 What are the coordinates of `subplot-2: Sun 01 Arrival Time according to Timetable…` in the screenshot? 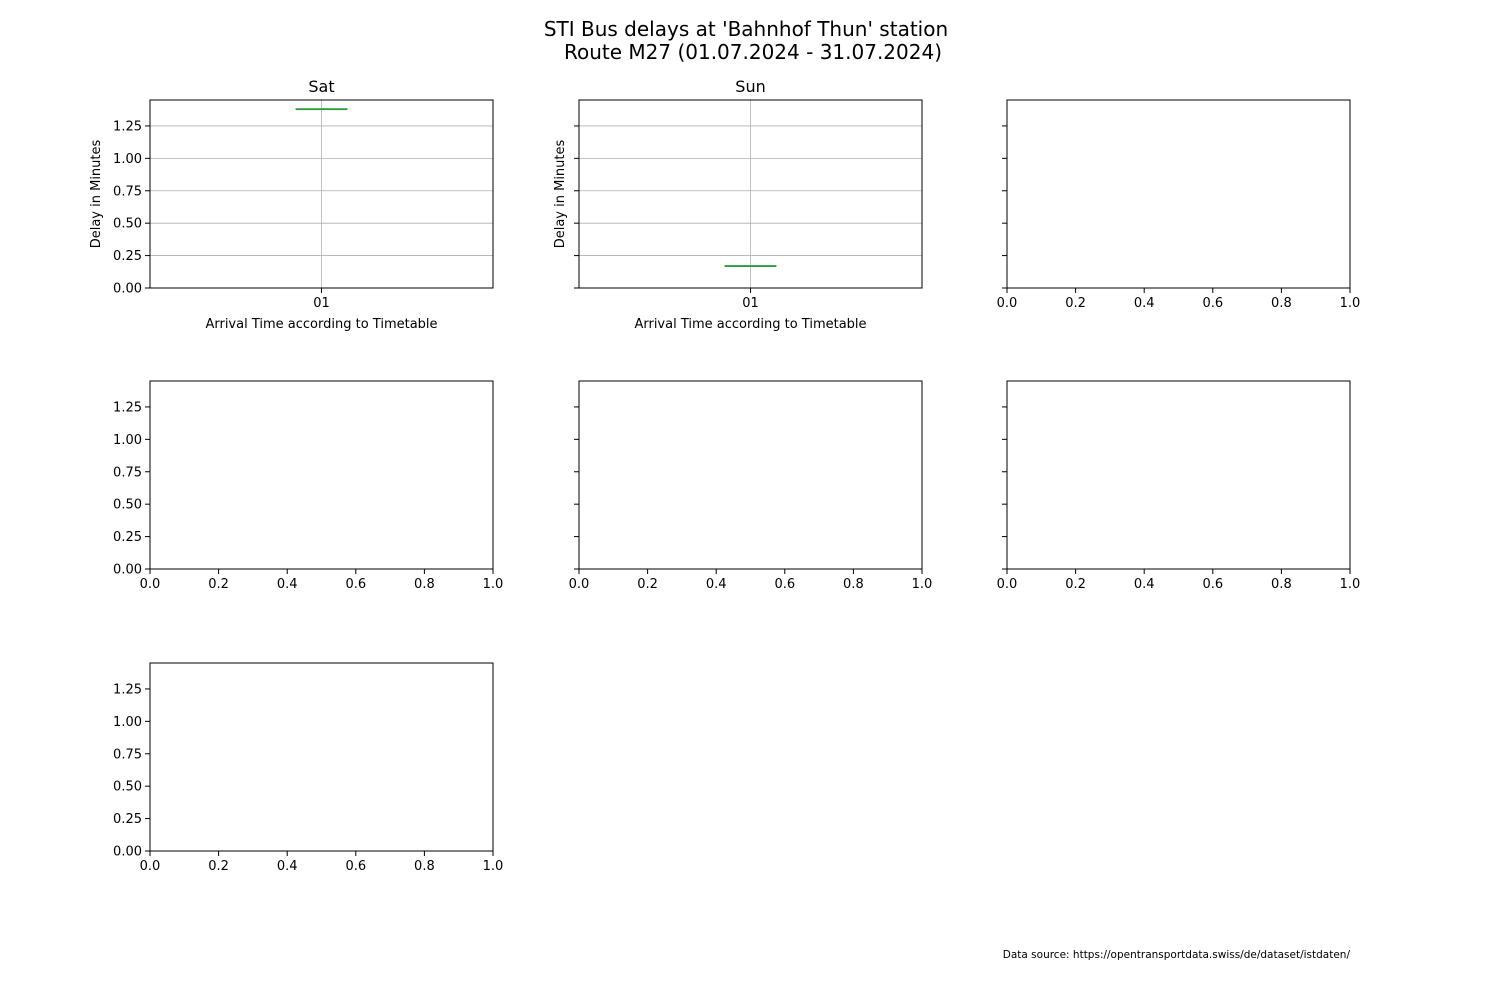 It's located at (738, 204).